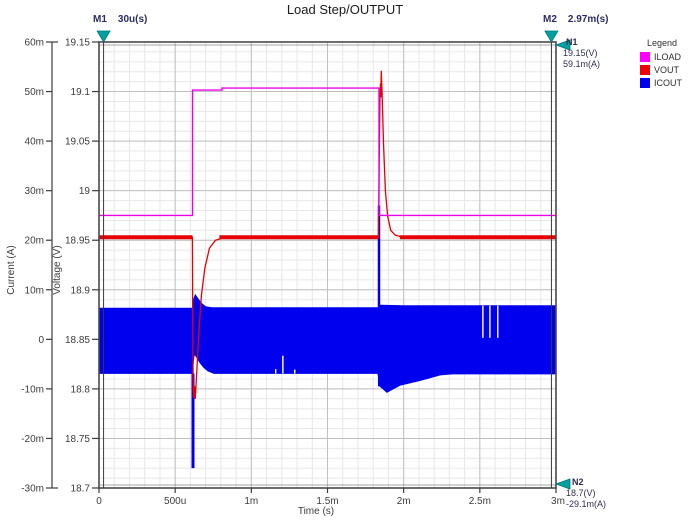  What do you see at coordinates (99, 501) in the screenshot?
I see `time-tick-label: 0` at bounding box center [99, 501].